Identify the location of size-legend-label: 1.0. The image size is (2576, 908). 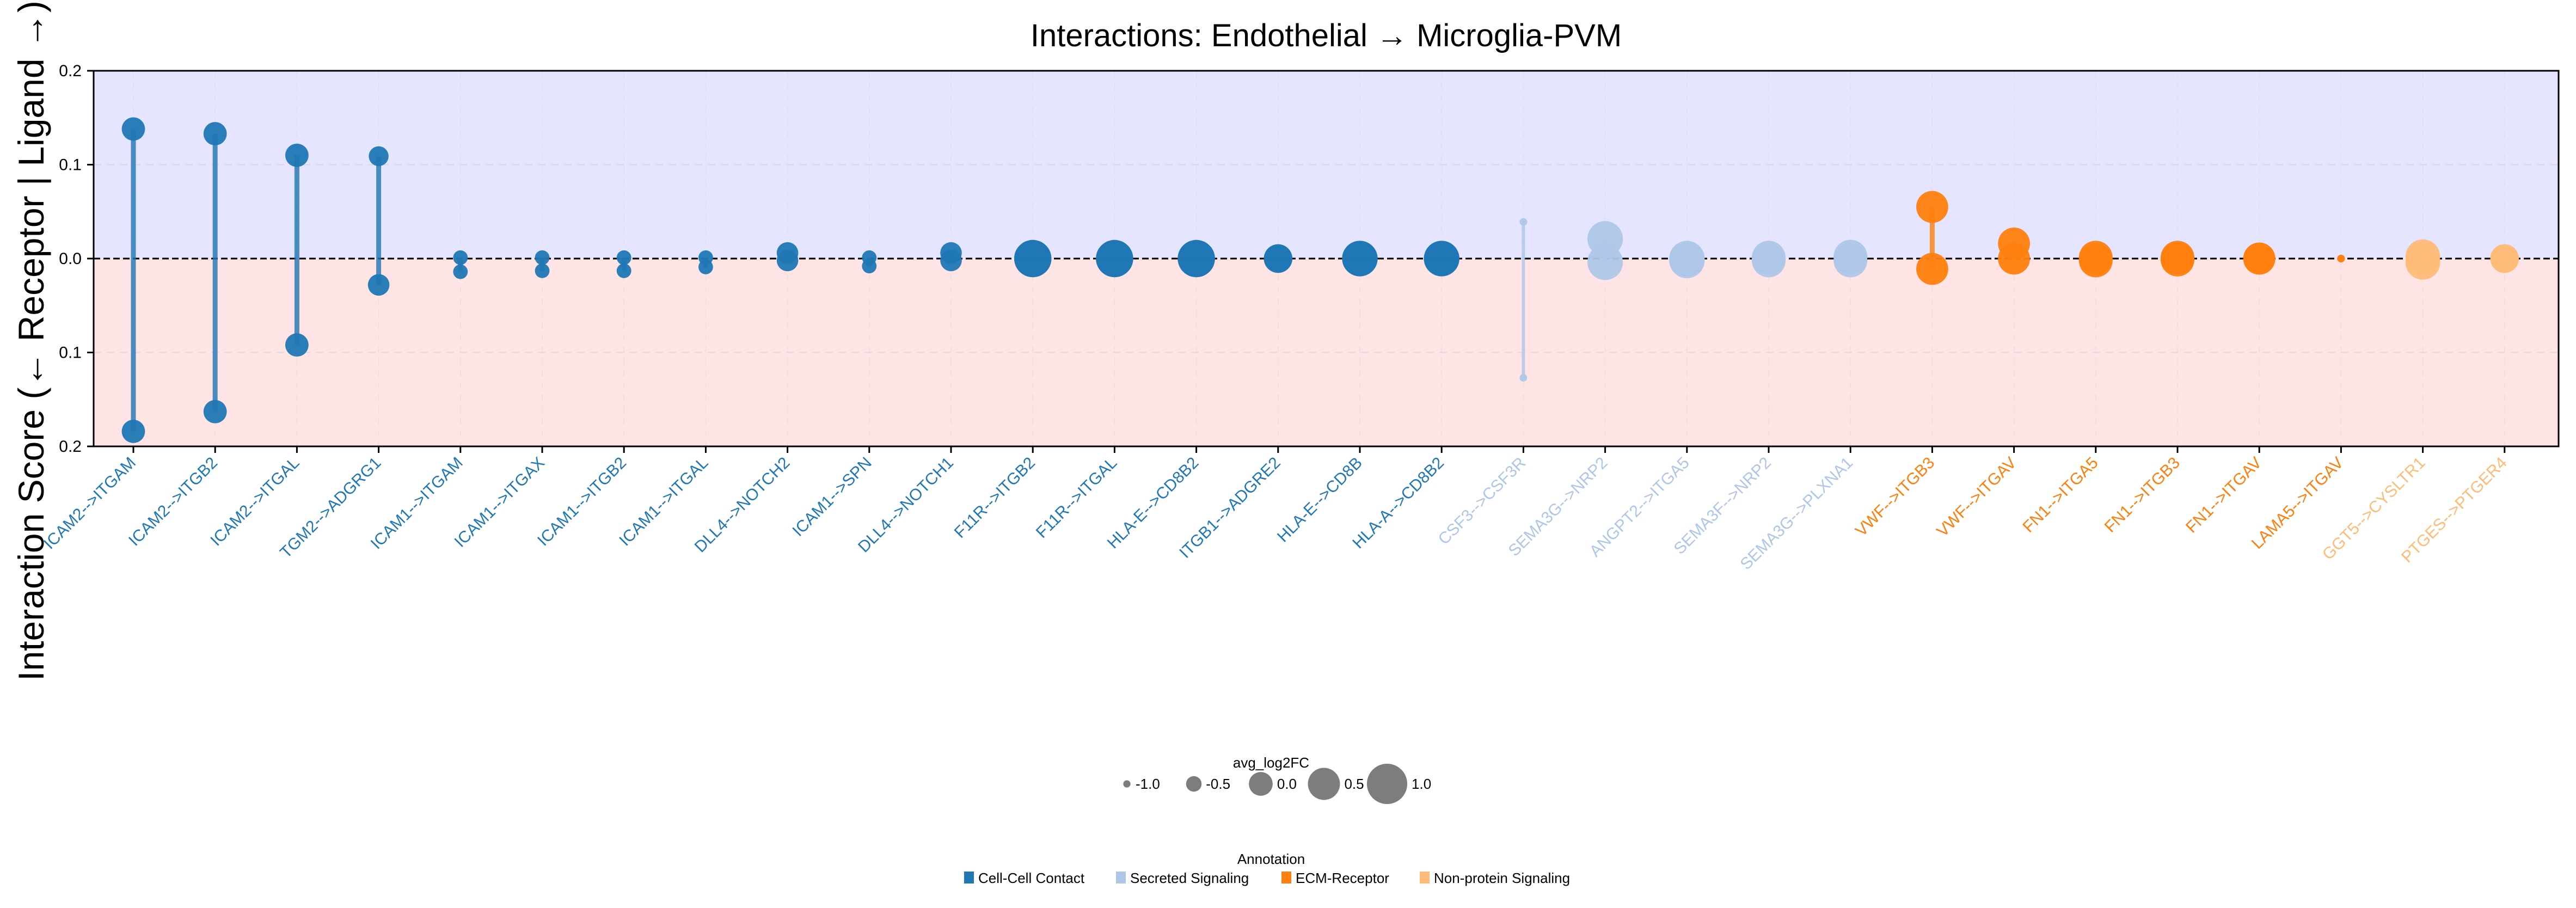
(1421, 784).